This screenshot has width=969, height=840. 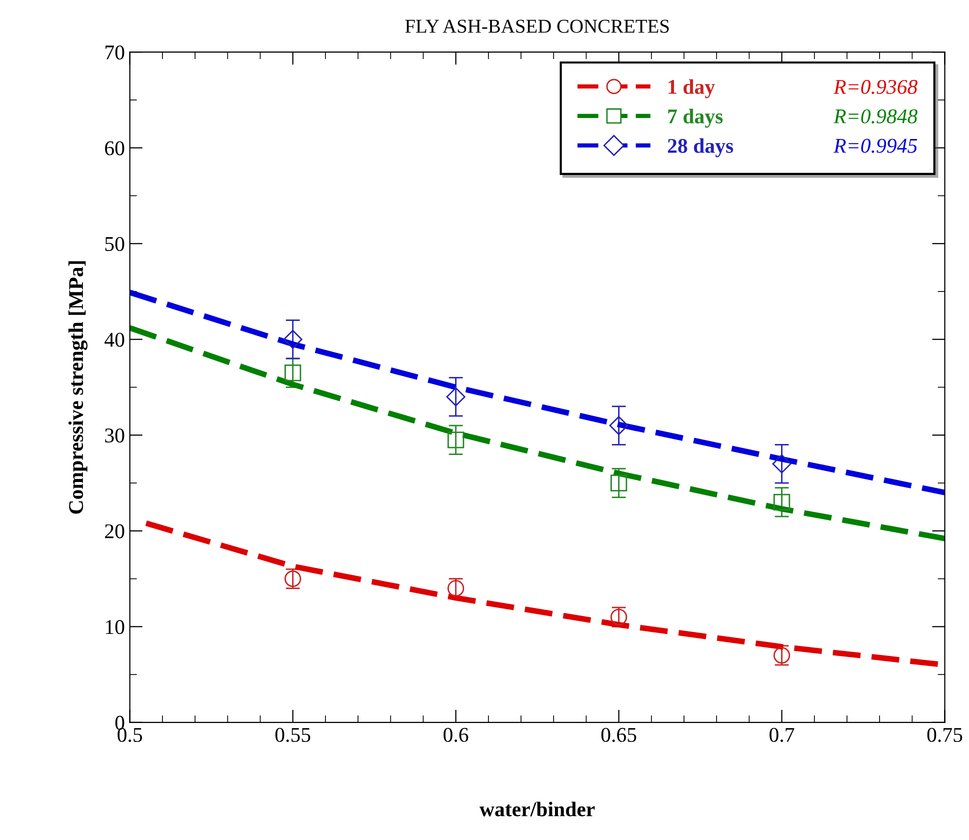 What do you see at coordinates (876, 87) in the screenshot?
I see `text: R=0.9368` at bounding box center [876, 87].